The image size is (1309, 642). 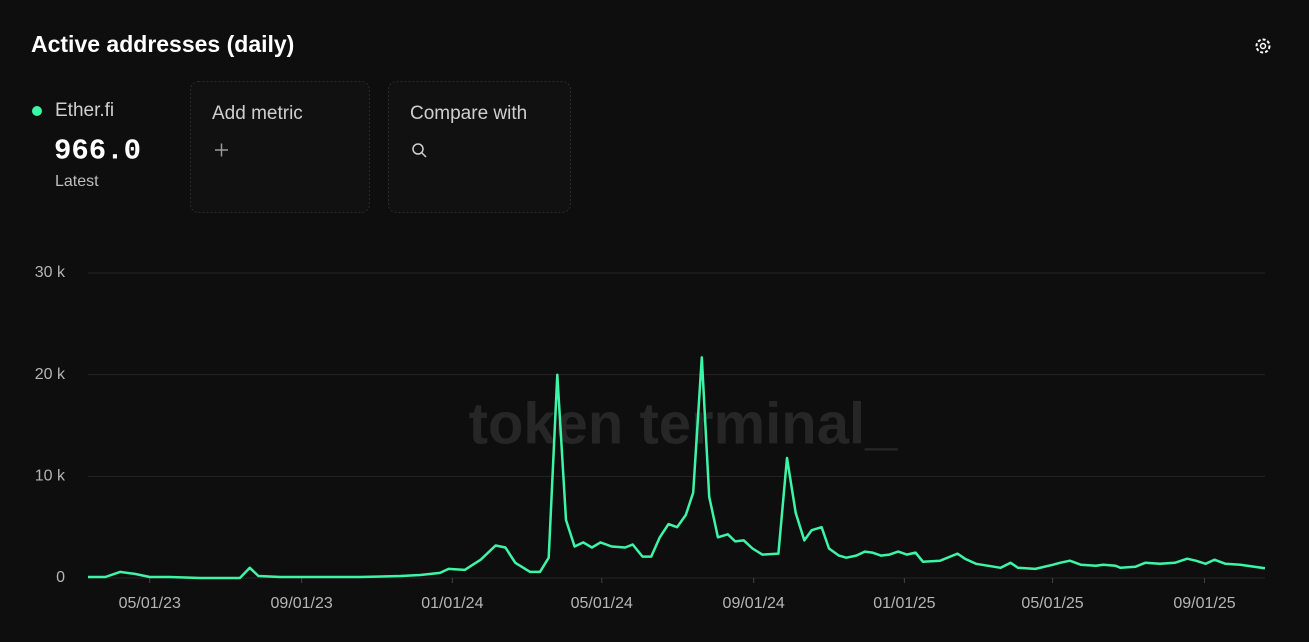 What do you see at coordinates (150, 603) in the screenshot?
I see `x-tick-label: 05/01/23` at bounding box center [150, 603].